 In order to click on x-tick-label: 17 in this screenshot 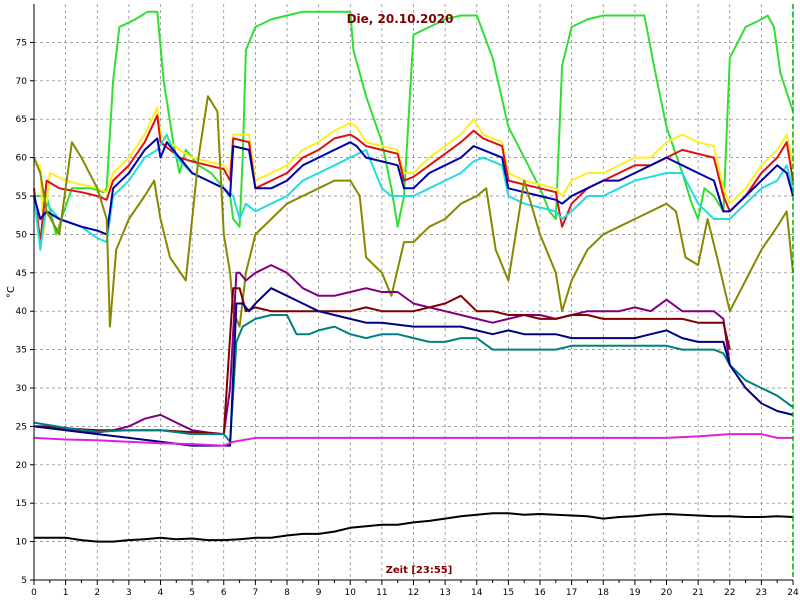, I will do `click(571, 593)`.